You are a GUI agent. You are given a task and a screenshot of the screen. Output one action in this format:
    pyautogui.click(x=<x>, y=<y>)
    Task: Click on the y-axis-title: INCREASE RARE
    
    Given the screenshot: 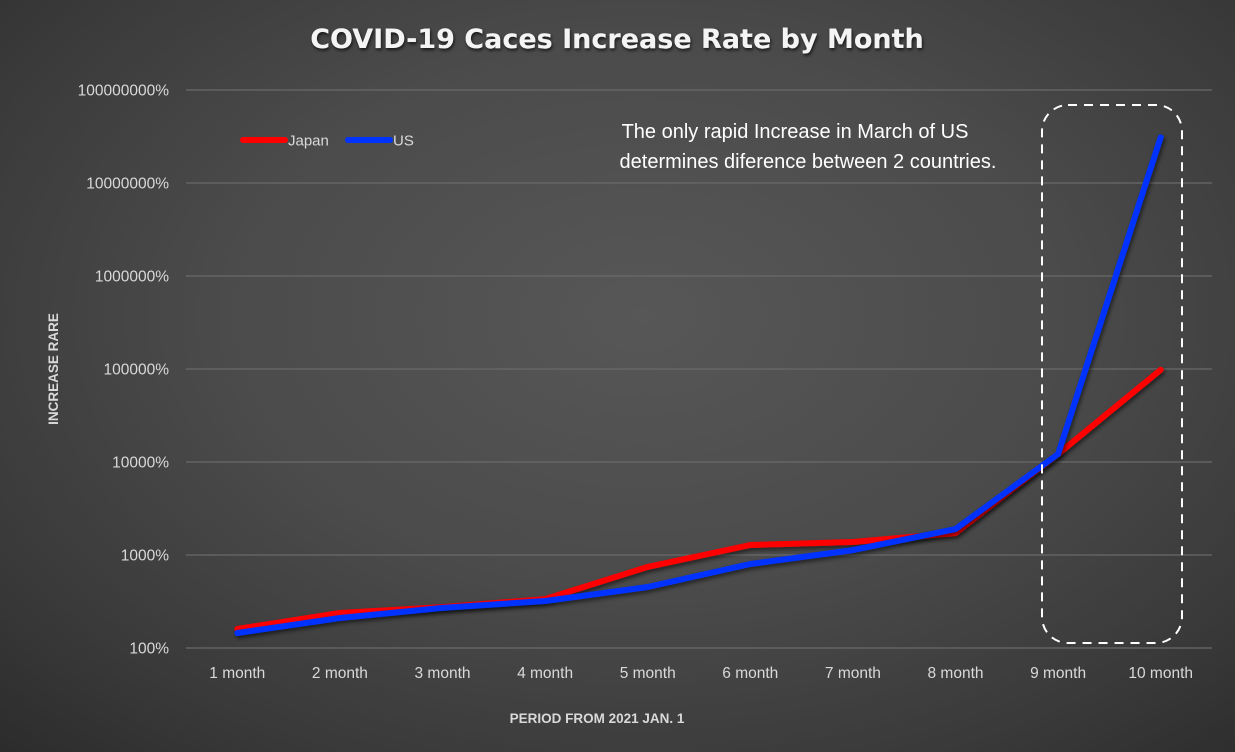 What is the action you would take?
    pyautogui.click(x=53, y=369)
    